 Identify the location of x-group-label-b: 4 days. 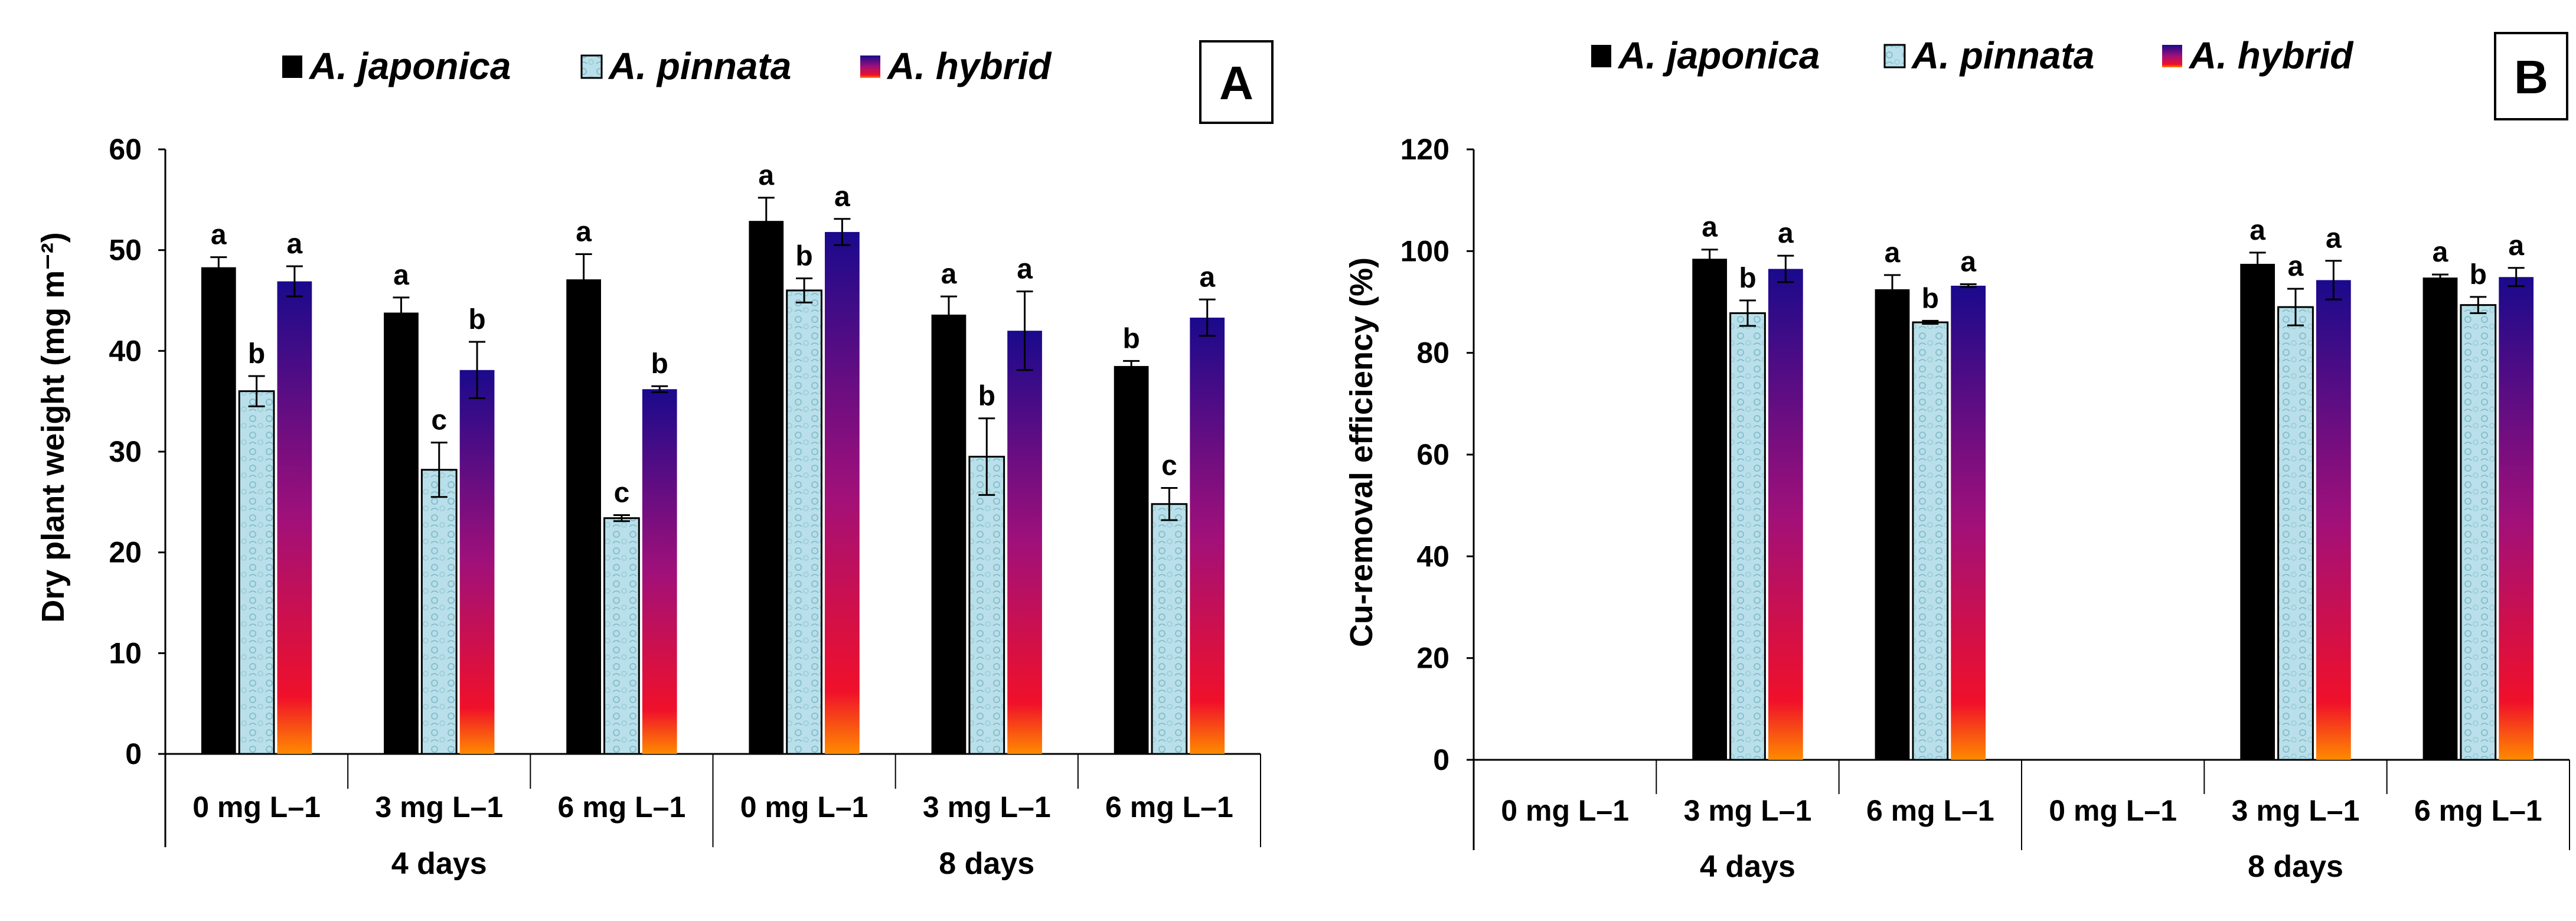
(1747, 867).